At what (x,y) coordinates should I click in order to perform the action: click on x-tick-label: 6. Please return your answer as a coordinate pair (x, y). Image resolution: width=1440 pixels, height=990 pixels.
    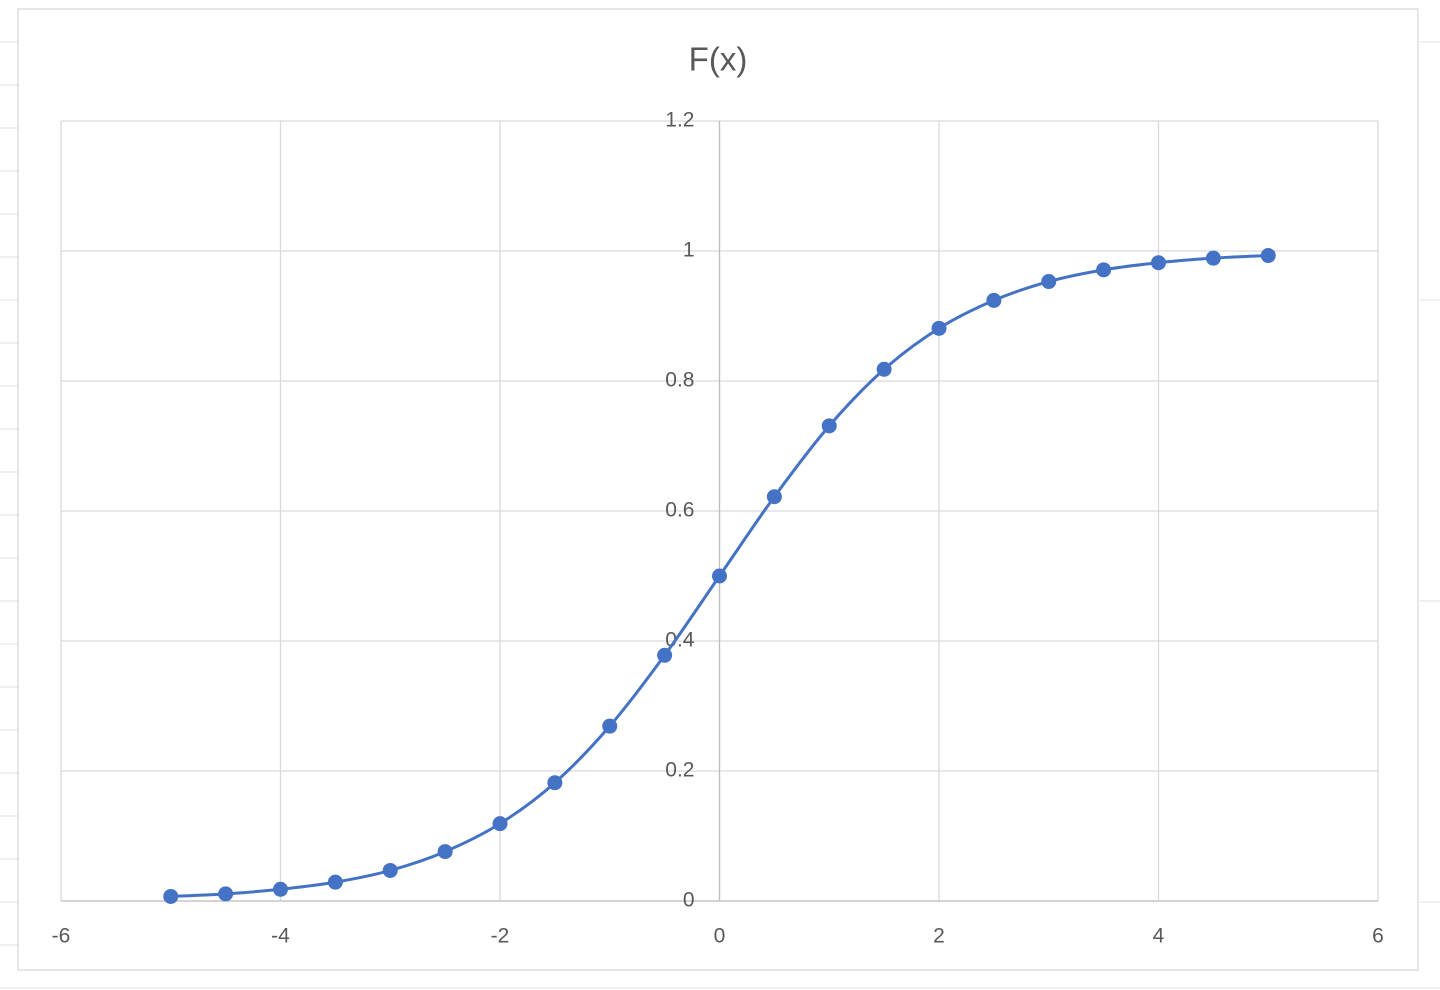
    Looking at the image, I should click on (1378, 936).